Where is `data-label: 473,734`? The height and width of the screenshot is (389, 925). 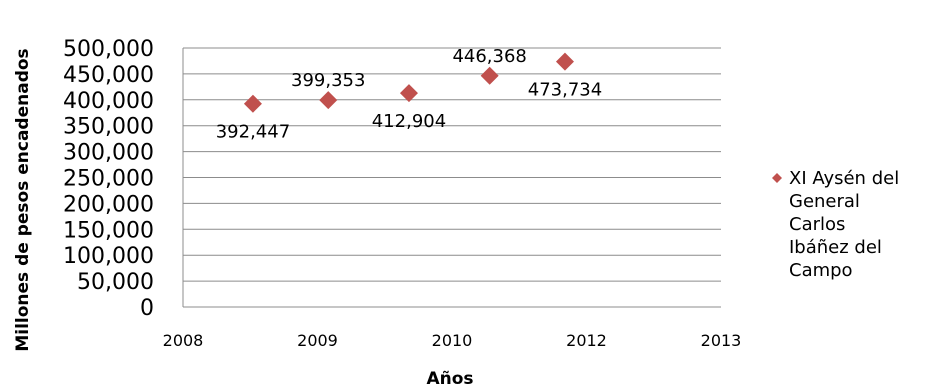 data-label: 473,734 is located at coordinates (565, 90).